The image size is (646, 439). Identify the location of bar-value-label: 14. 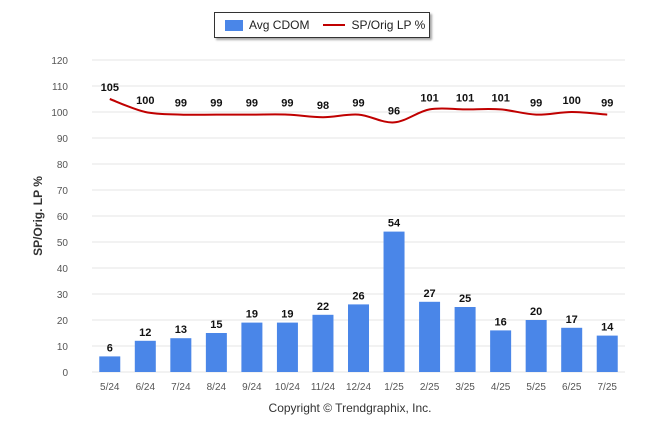
(607, 328).